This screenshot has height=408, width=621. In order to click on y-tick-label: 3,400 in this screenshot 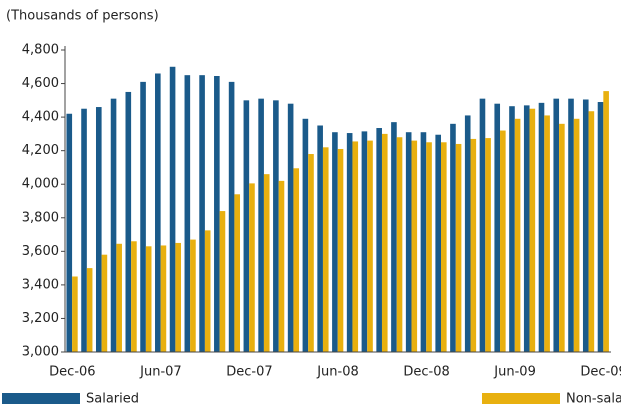, I will do `click(40, 284)`.